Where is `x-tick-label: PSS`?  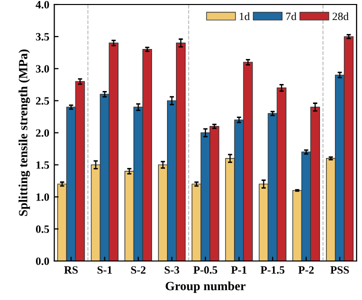 x-tick-label: PSS is located at coordinates (339, 270).